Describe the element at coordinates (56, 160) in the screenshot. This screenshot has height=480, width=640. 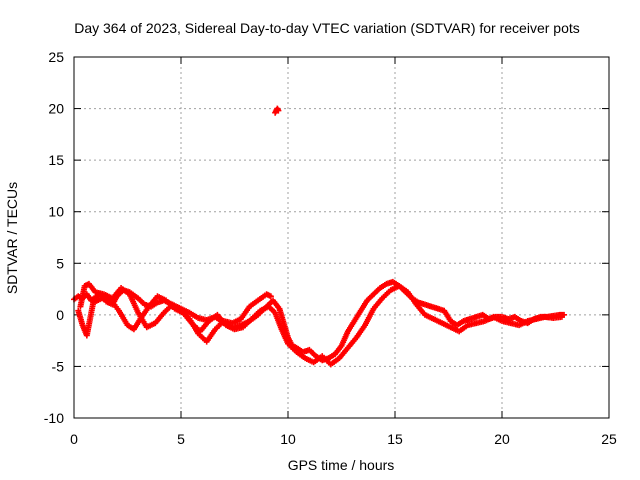
I see `y-tick-label: 15` at that location.